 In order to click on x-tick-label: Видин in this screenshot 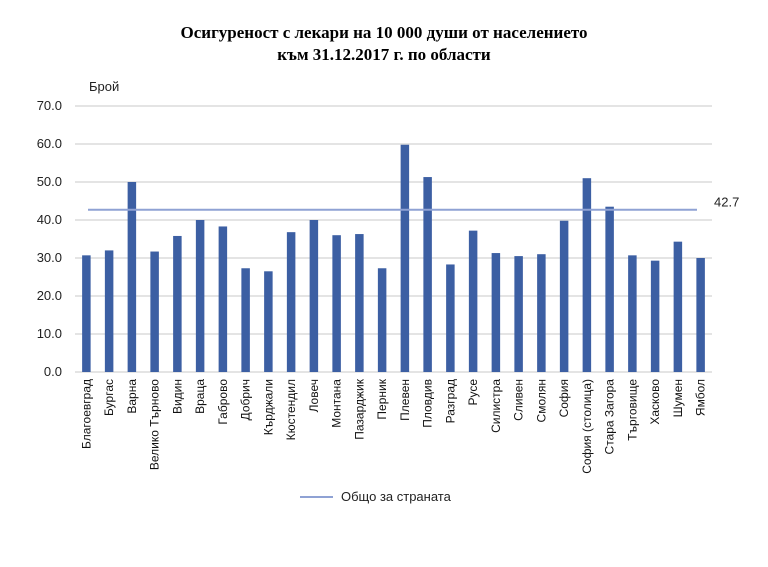, I will do `click(177, 396)`.